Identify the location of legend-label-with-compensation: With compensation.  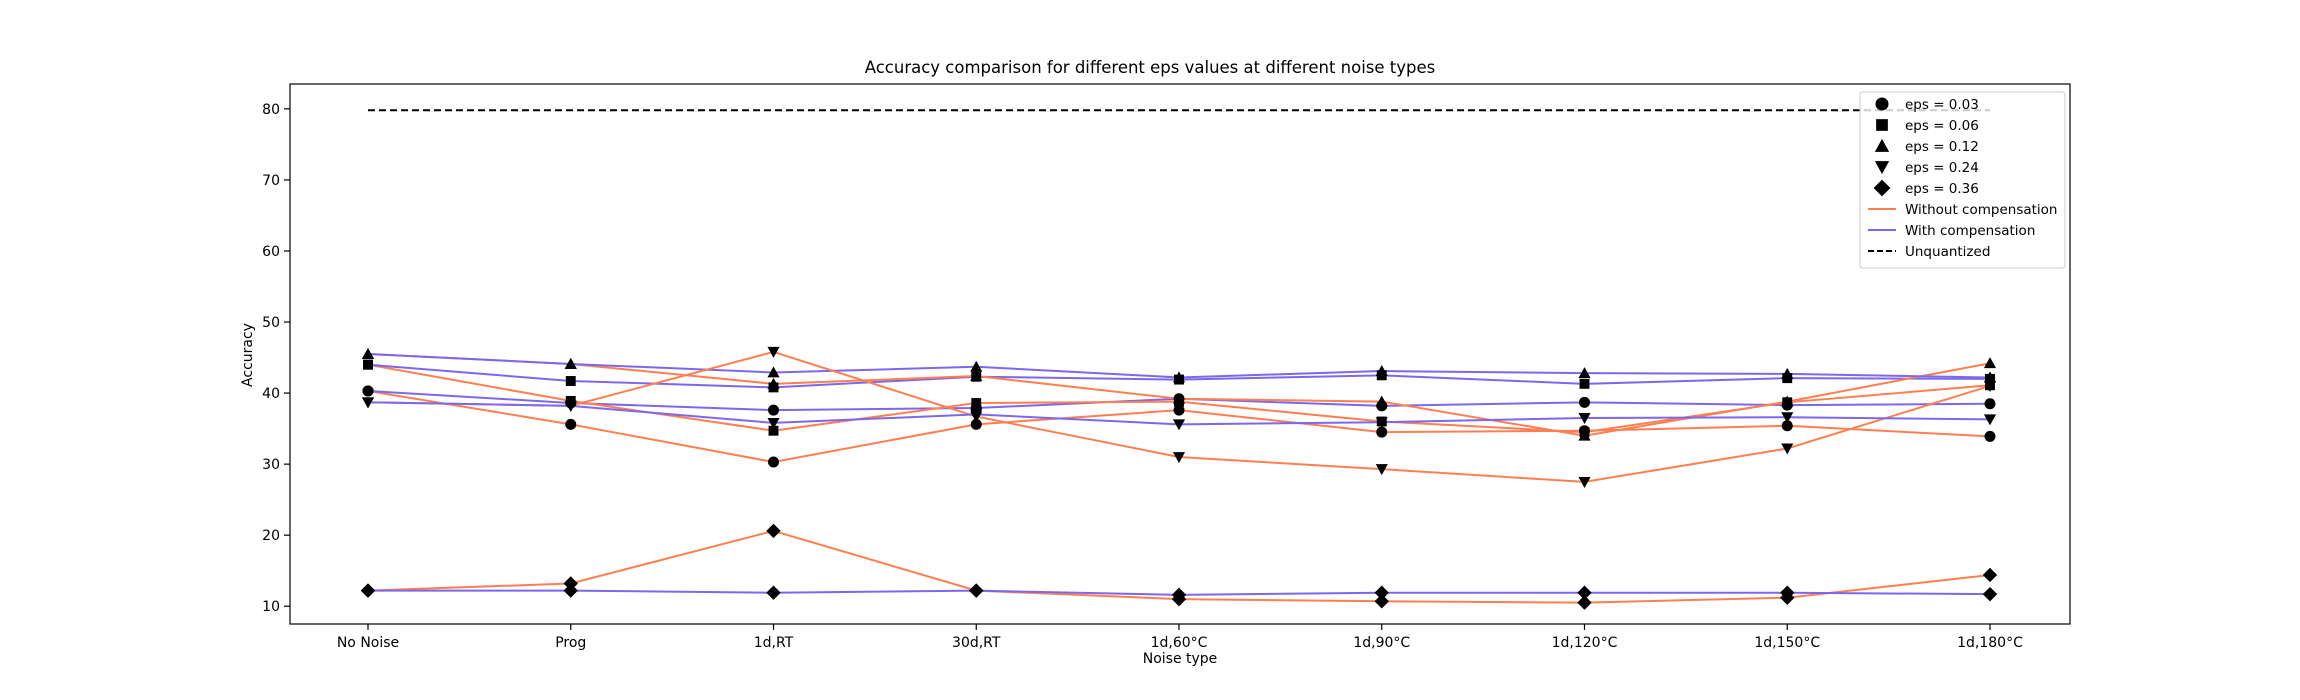
(1970, 231).